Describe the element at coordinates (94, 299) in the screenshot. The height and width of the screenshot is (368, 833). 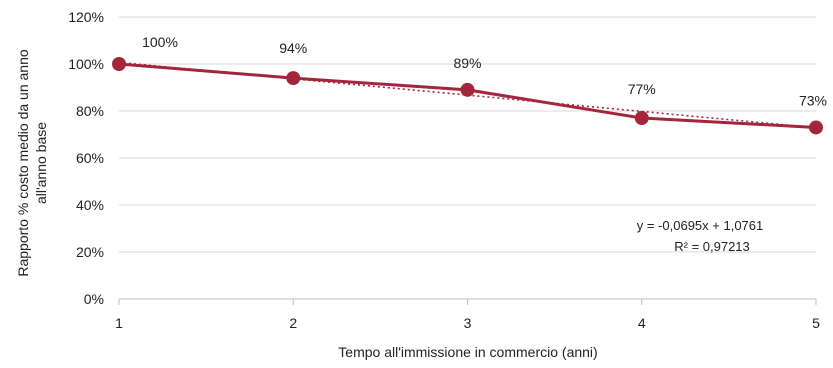
I see `y-tick-label-0: 0%` at that location.